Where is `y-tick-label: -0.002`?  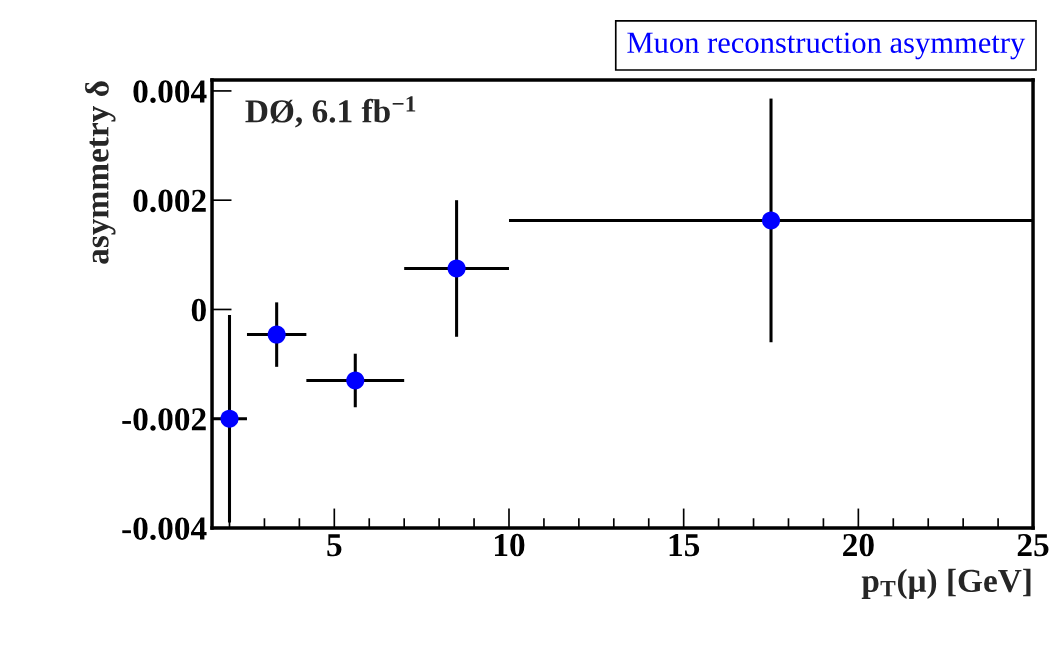 y-tick-label: -0.002 is located at coordinates (164, 419).